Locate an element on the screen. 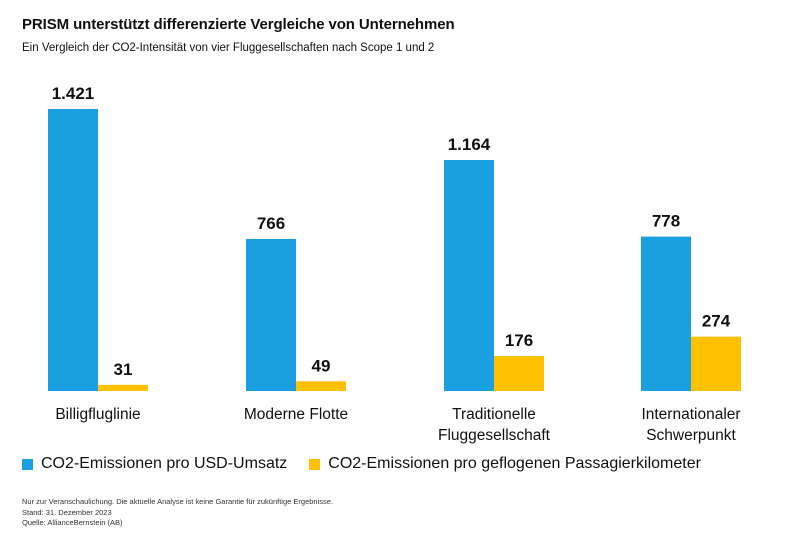  data-label-pkm-0: 31 is located at coordinates (123, 369).